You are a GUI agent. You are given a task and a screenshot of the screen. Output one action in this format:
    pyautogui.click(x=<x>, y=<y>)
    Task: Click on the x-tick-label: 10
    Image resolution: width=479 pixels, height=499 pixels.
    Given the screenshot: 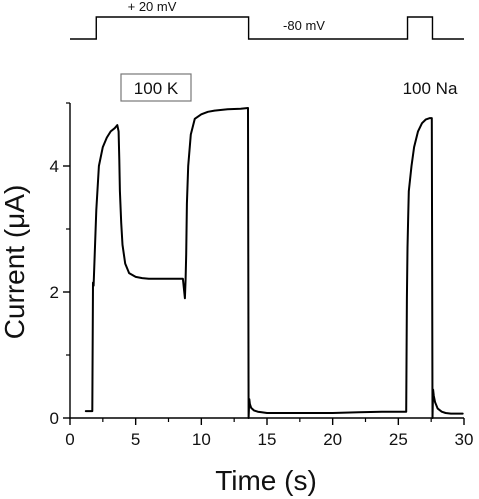 What is the action you would take?
    pyautogui.click(x=201, y=439)
    